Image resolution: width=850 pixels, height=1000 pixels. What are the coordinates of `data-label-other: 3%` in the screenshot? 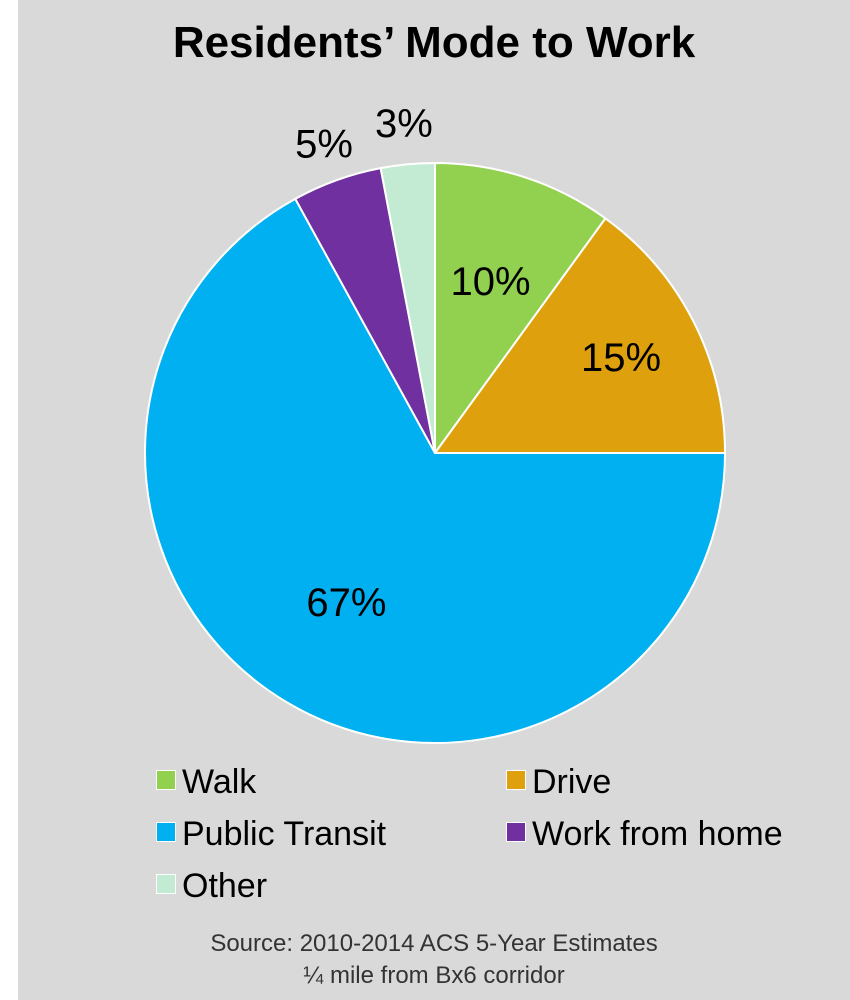 It's located at (404, 124).